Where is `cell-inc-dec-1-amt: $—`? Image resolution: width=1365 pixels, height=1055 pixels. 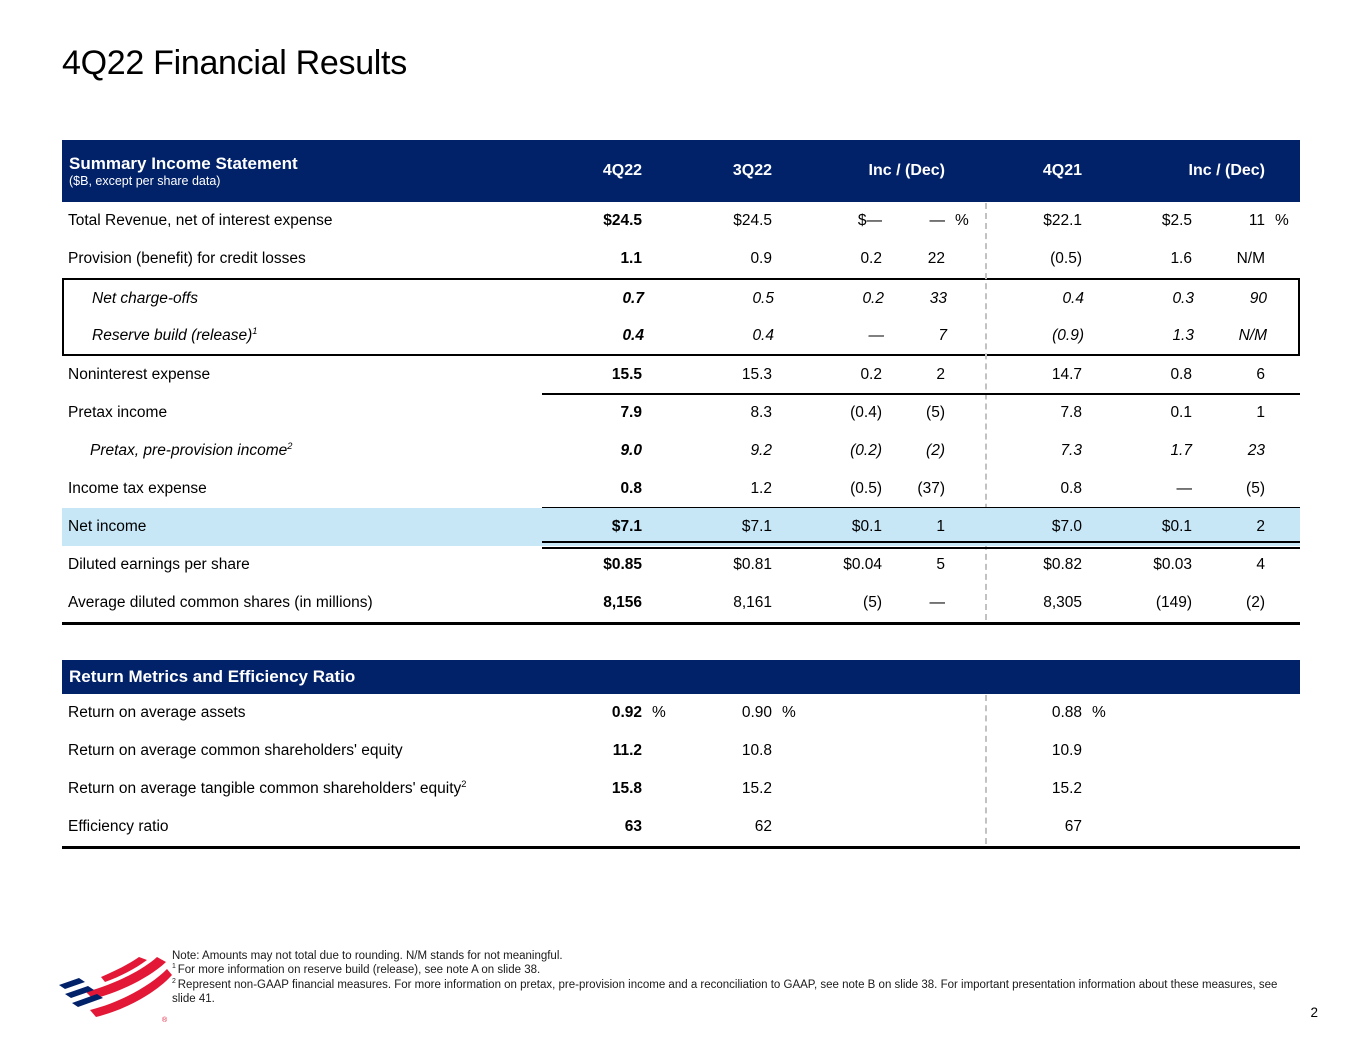
cell-inc-dec-1-amt: $— is located at coordinates (869, 220).